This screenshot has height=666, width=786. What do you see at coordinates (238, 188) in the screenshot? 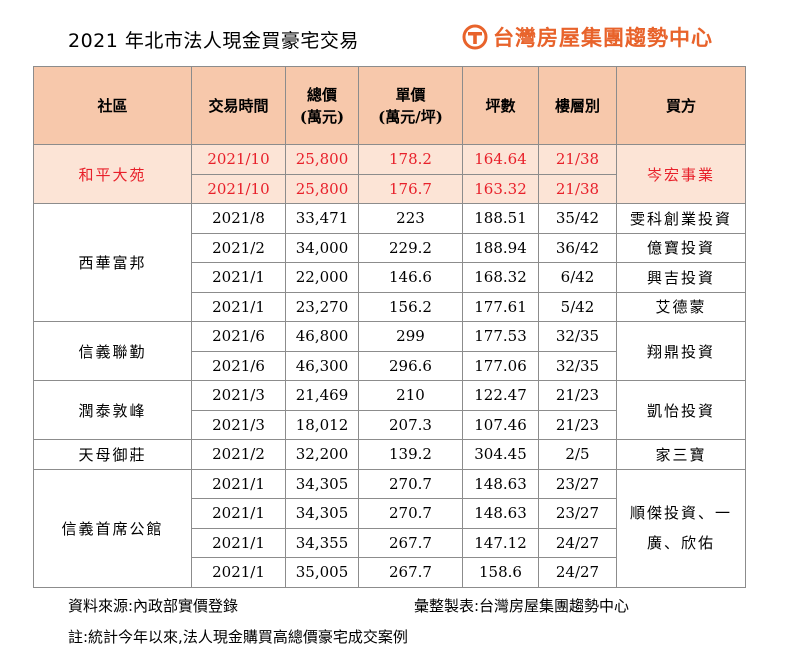
I see `date-cell: 2021/10` at bounding box center [238, 188].